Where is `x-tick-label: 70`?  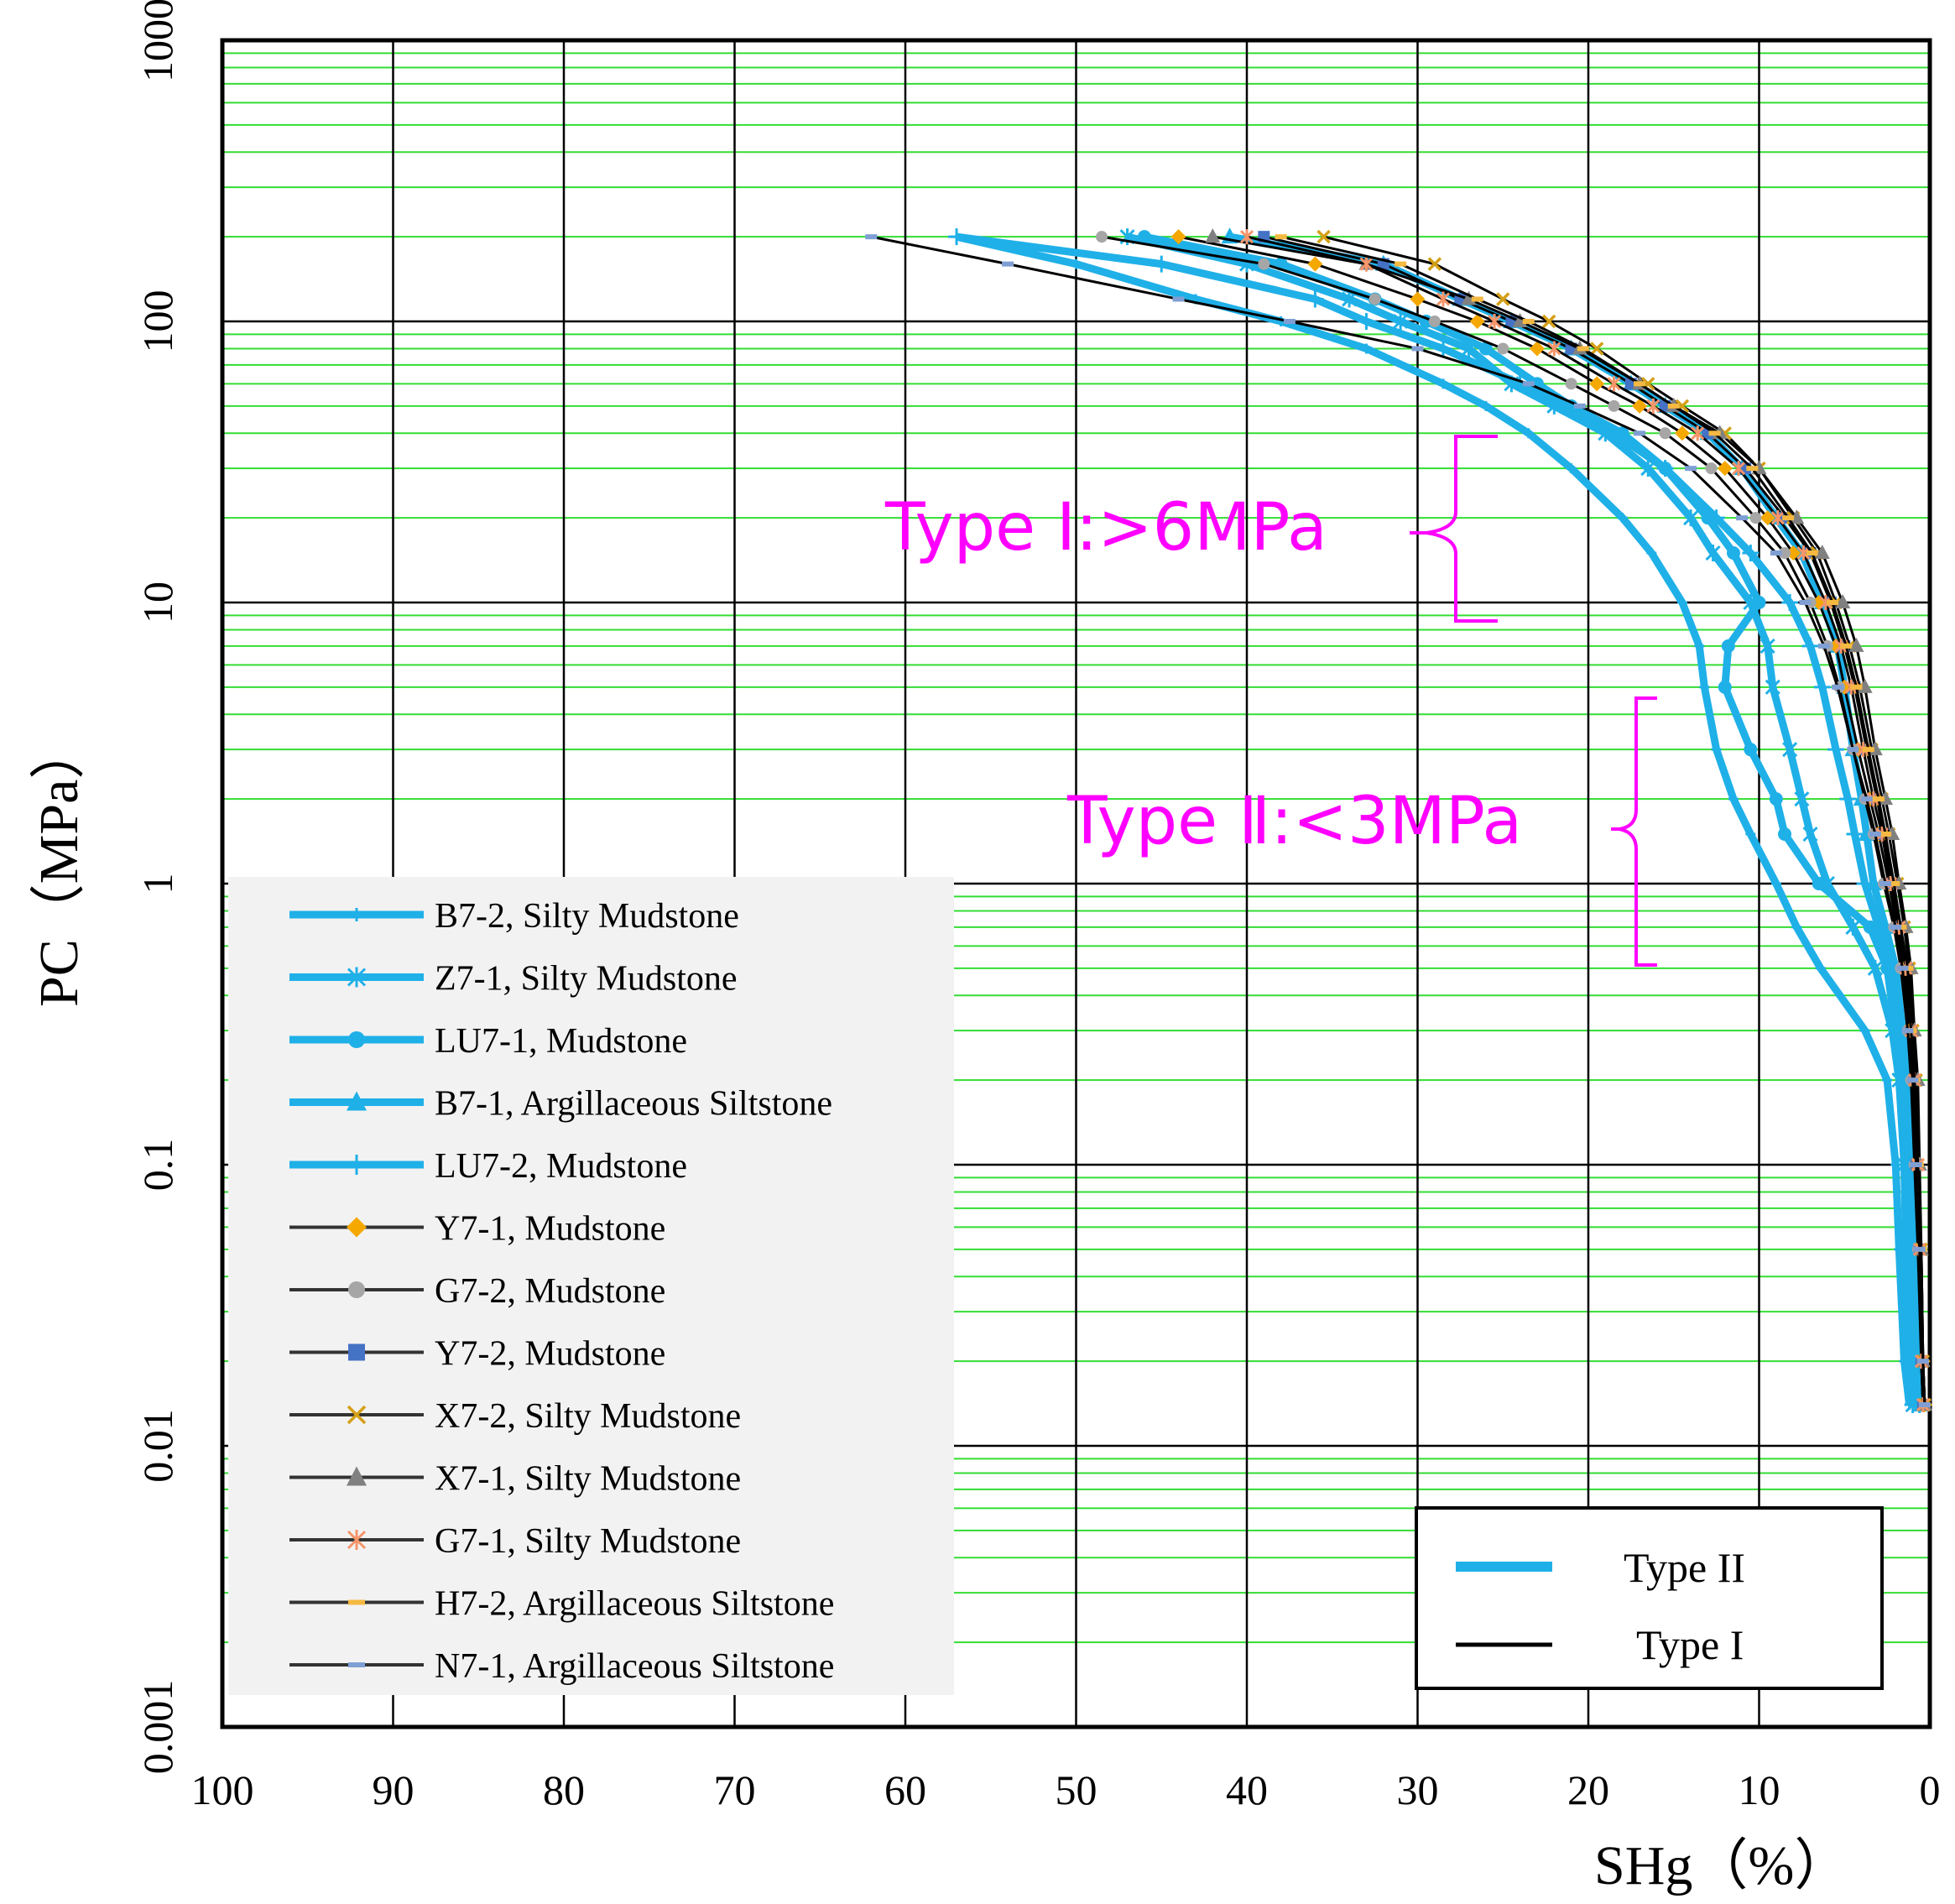 x-tick-label: 70 is located at coordinates (735, 1789).